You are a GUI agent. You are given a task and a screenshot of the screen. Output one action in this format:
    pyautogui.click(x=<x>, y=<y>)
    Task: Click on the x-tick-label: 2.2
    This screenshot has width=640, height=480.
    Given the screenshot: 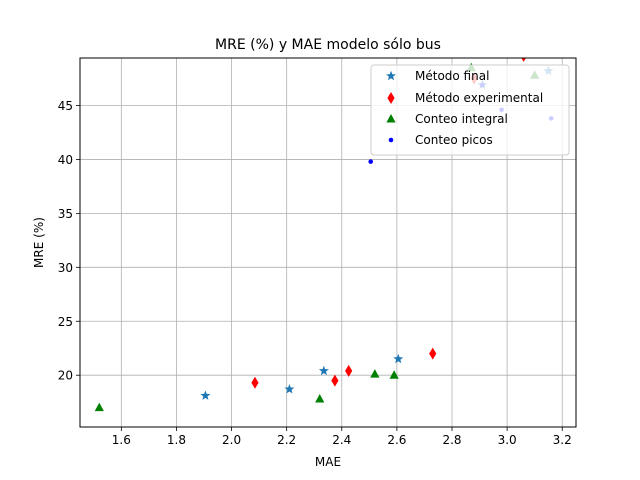 What is the action you would take?
    pyautogui.click(x=286, y=440)
    